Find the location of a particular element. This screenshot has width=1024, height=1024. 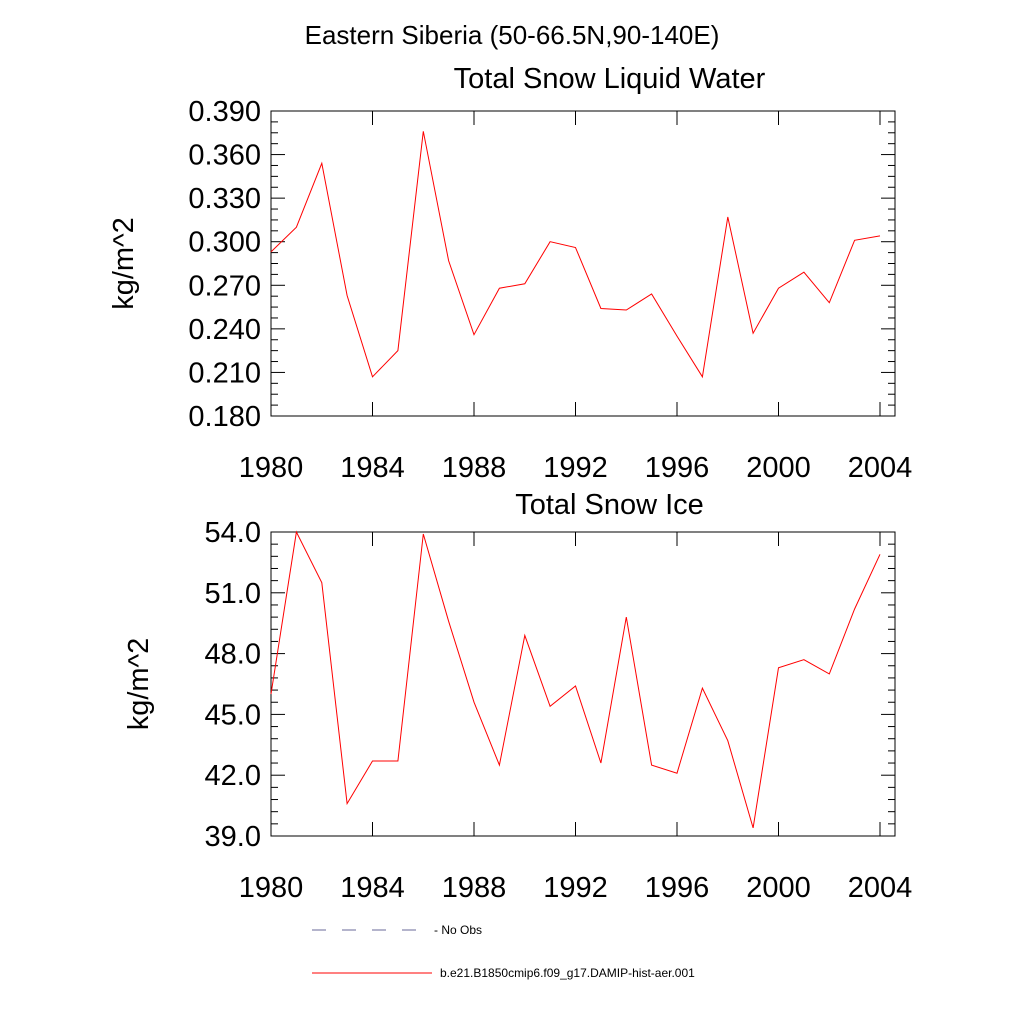

chart-title: Total Snow Liquid Water is located at coordinates (610, 79).